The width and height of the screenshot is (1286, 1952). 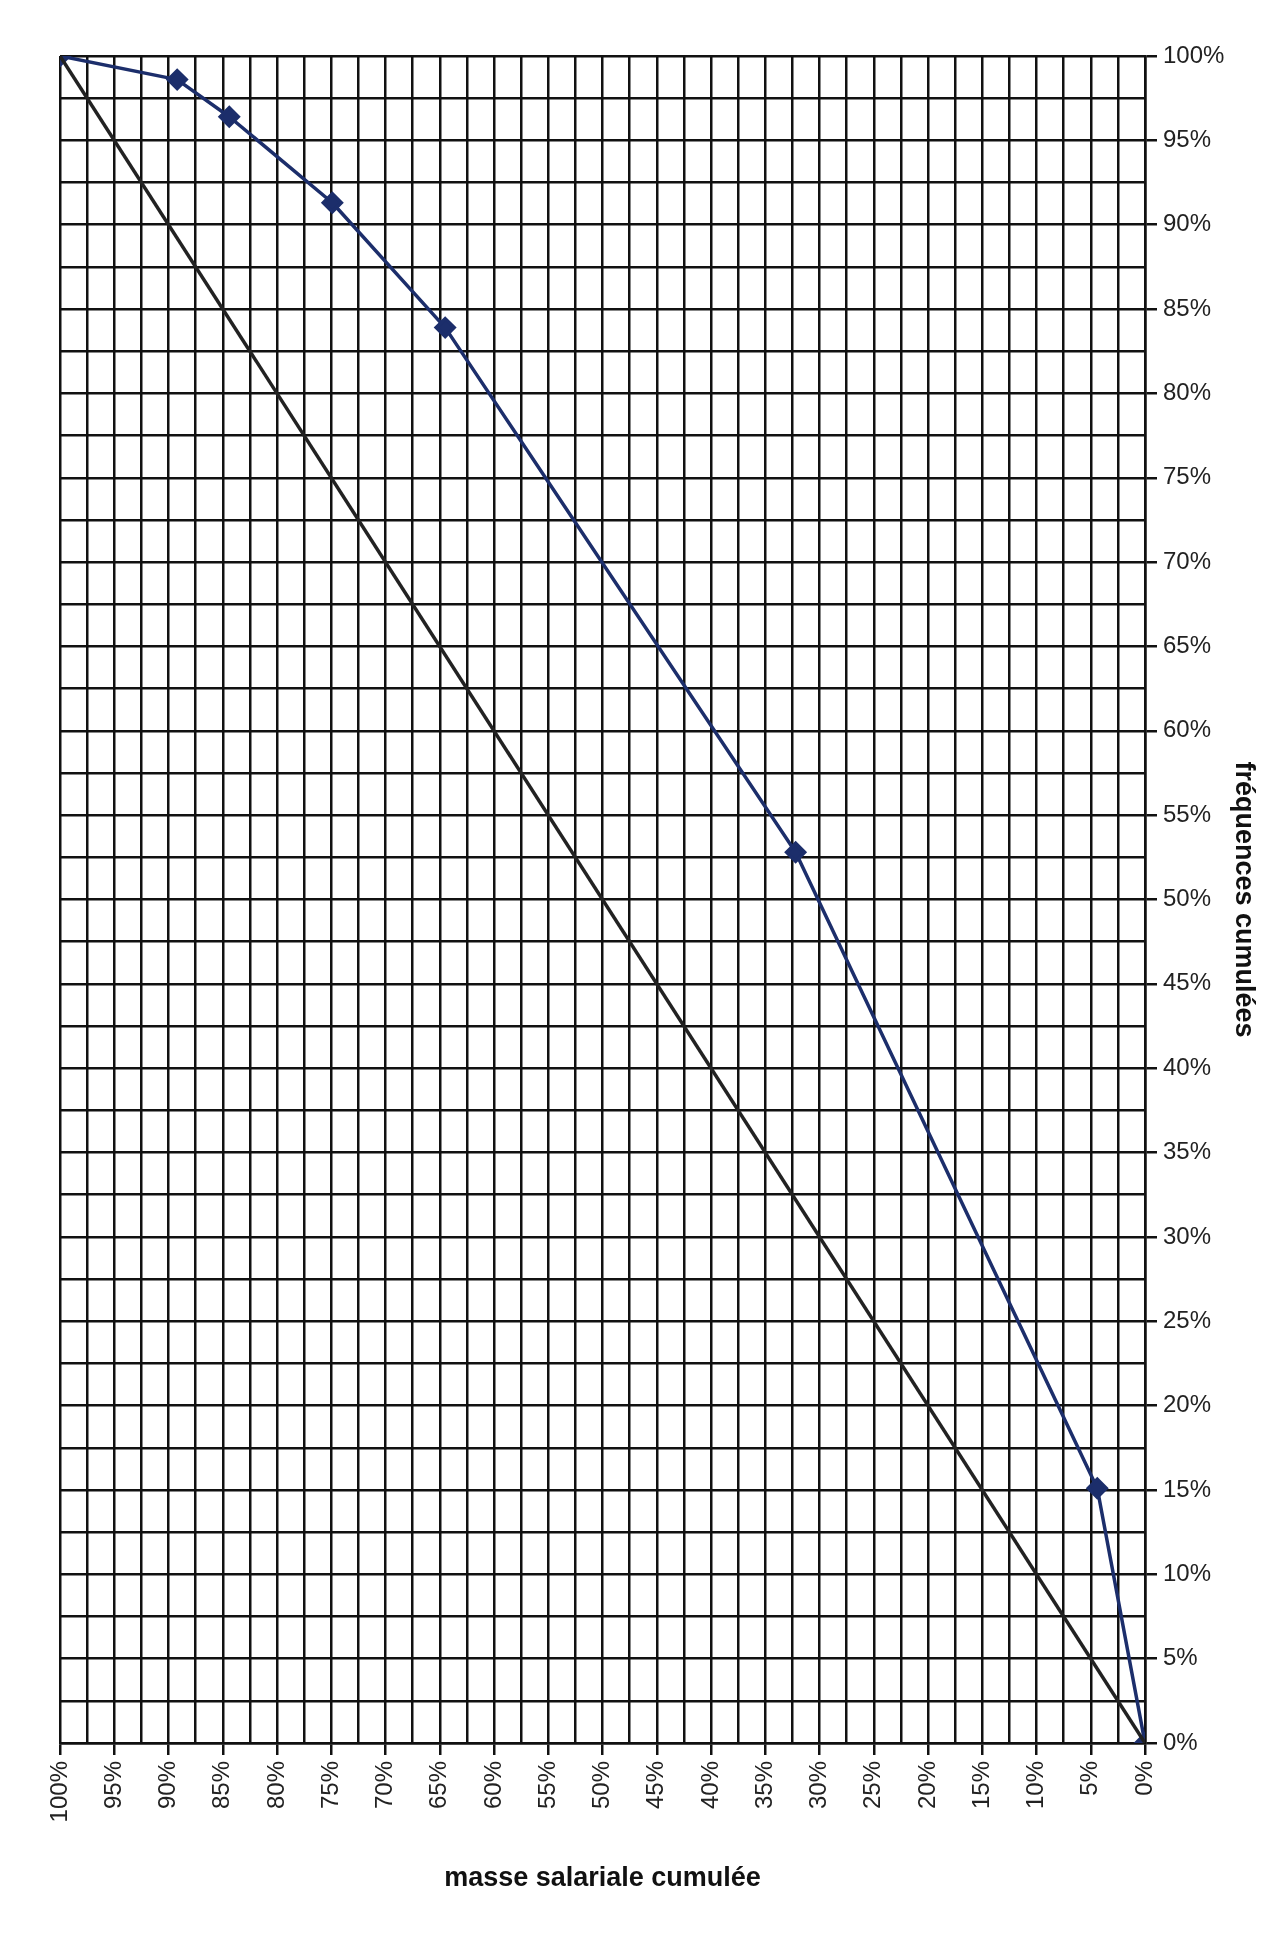 I want to click on y-tick-label: 25%, so click(x=1187, y=1319).